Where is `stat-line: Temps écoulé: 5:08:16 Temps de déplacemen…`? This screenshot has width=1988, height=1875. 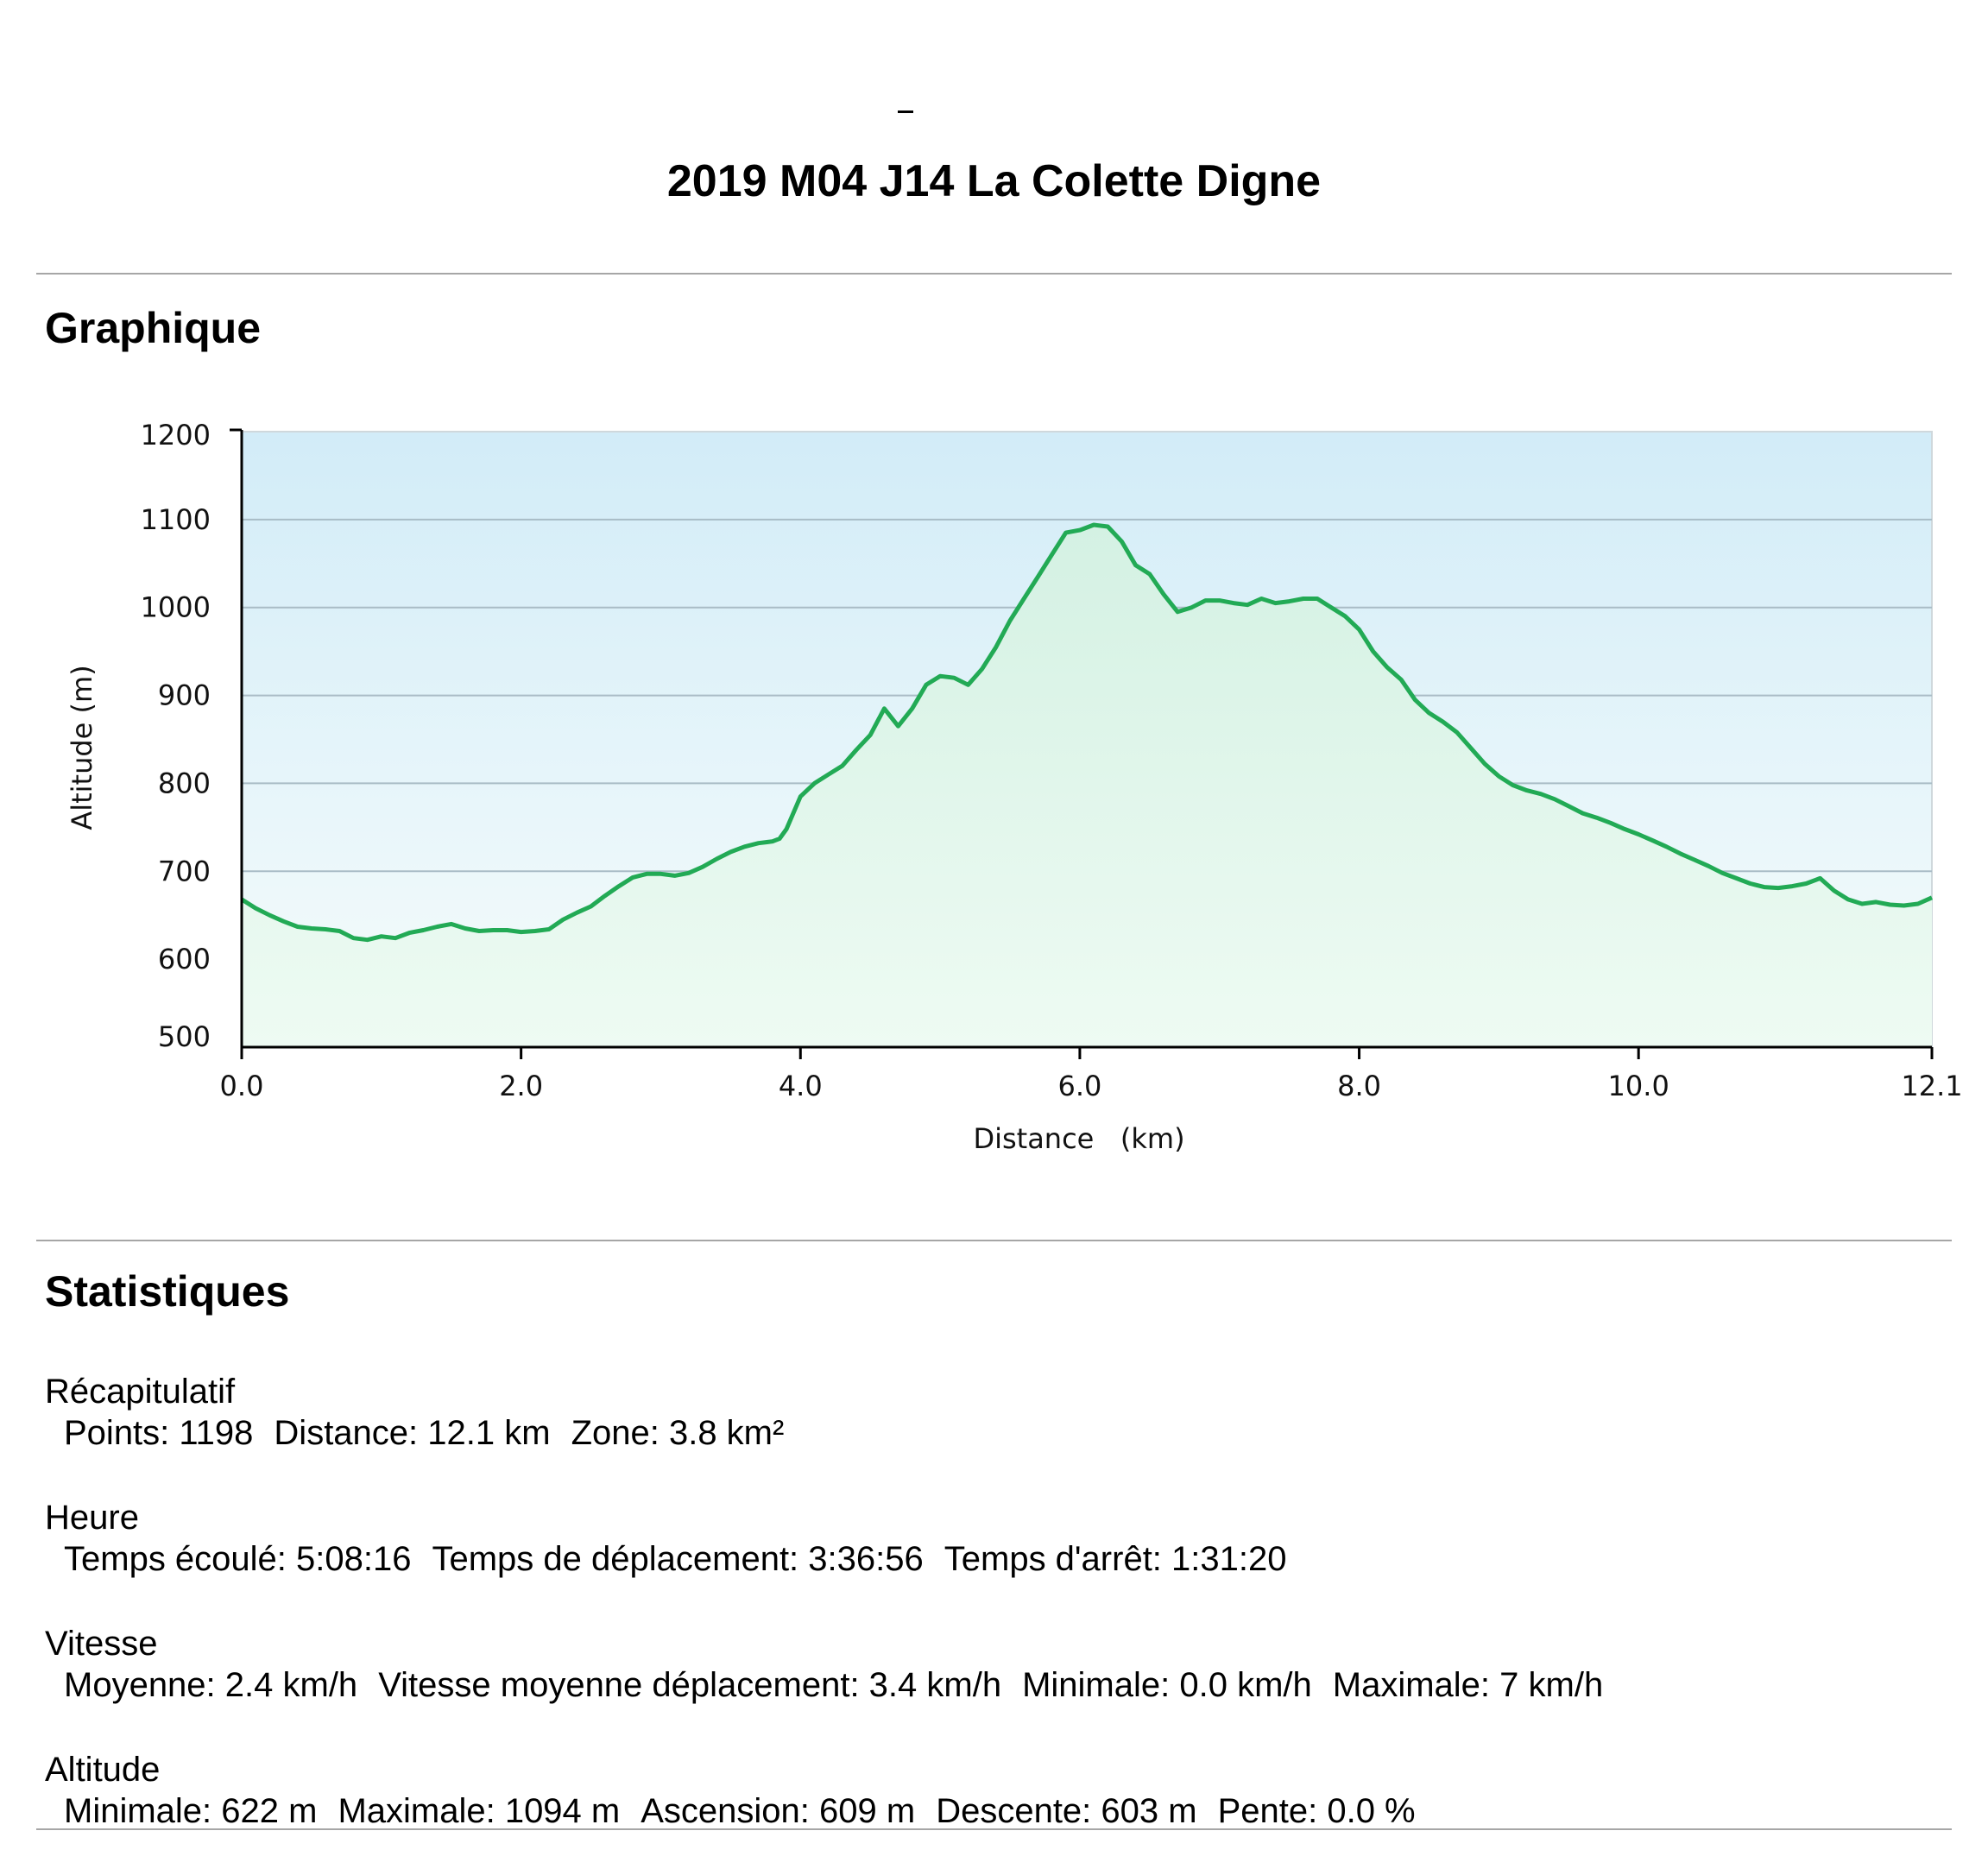
stat-line: Temps écoulé: 5:08:16 Temps de déplacemen… is located at coordinates (834, 1559).